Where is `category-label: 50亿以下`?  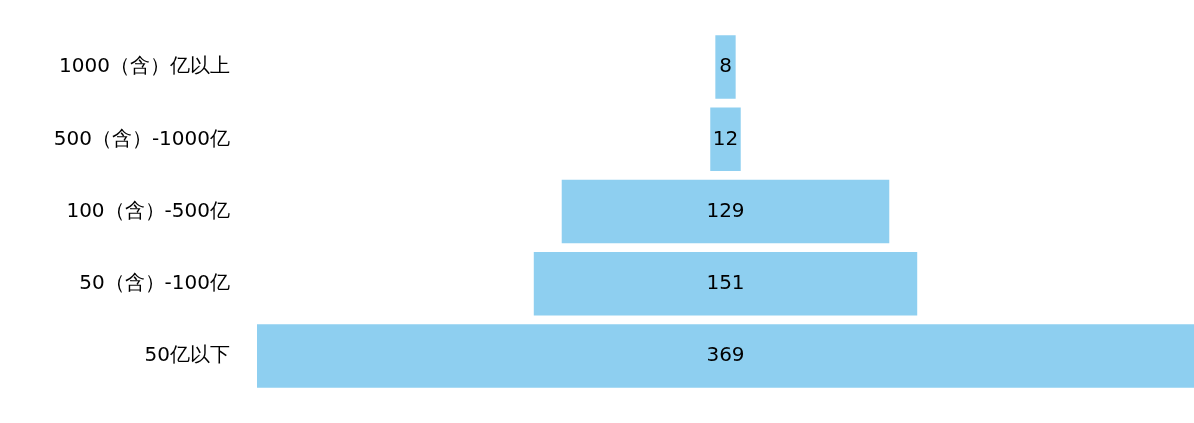 category-label: 50亿以下 is located at coordinates (187, 354).